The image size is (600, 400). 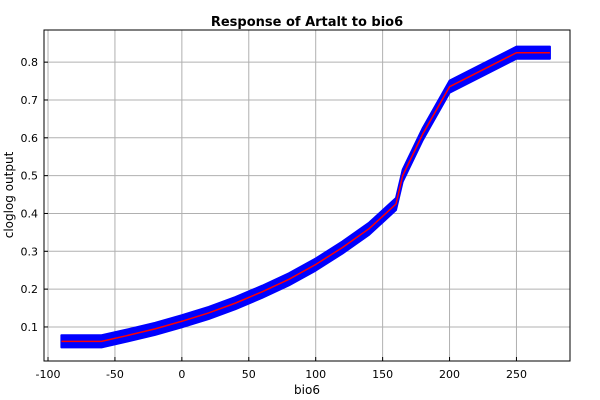 What do you see at coordinates (30, 62) in the screenshot?
I see `y-tick-label: 0.8` at bounding box center [30, 62].